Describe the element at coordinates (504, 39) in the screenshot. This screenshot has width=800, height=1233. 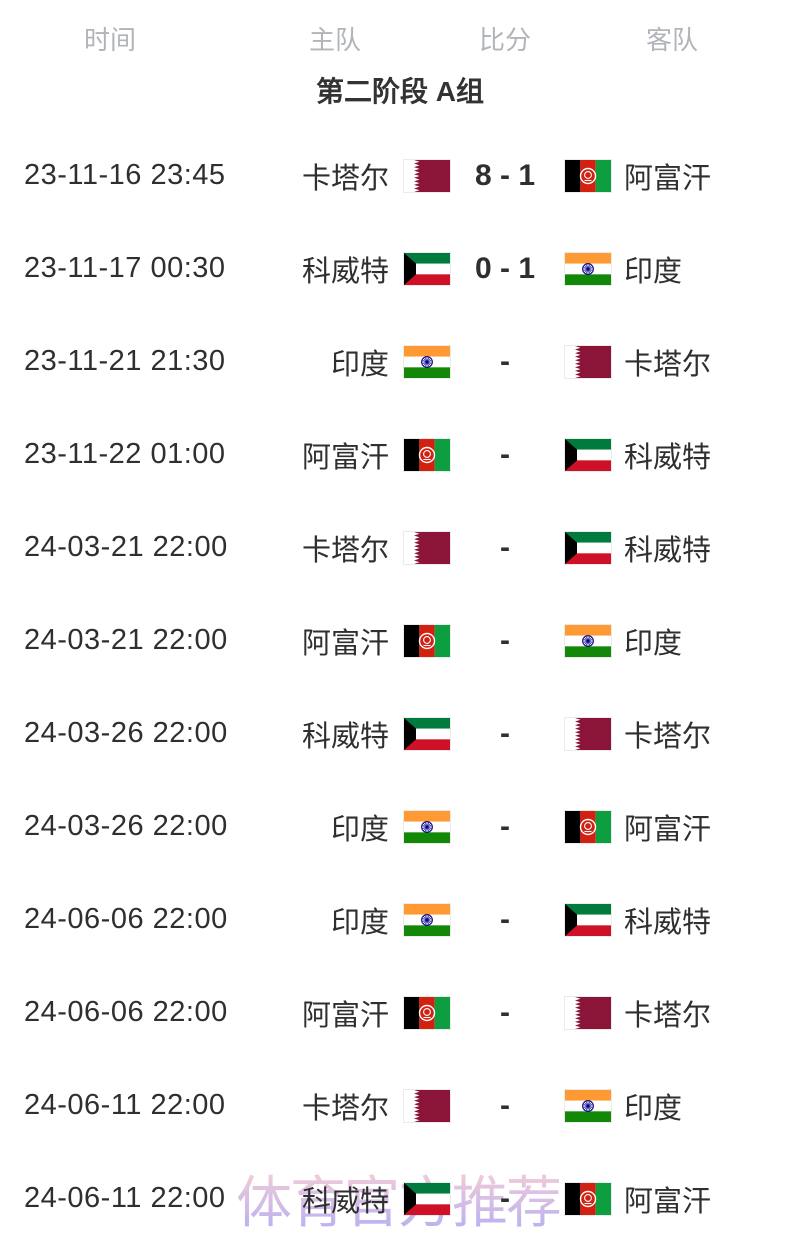
I see `column-header-score: 比分` at that location.